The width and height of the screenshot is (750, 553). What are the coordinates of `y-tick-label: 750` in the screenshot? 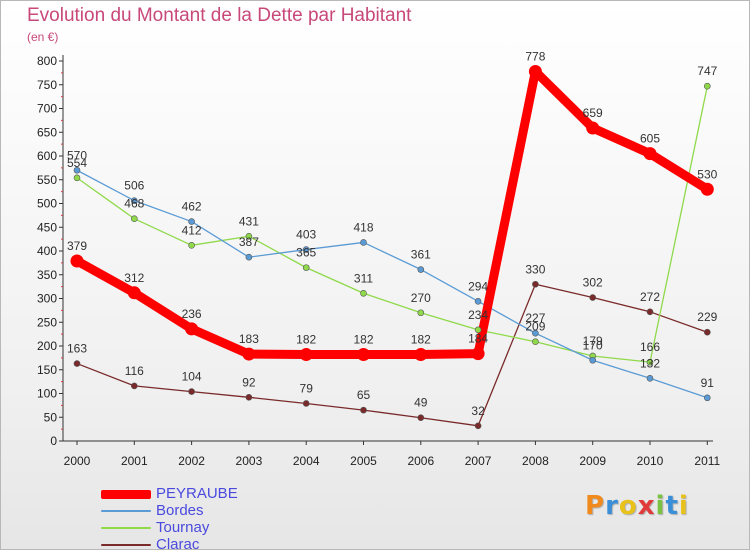 It's located at (47, 85).